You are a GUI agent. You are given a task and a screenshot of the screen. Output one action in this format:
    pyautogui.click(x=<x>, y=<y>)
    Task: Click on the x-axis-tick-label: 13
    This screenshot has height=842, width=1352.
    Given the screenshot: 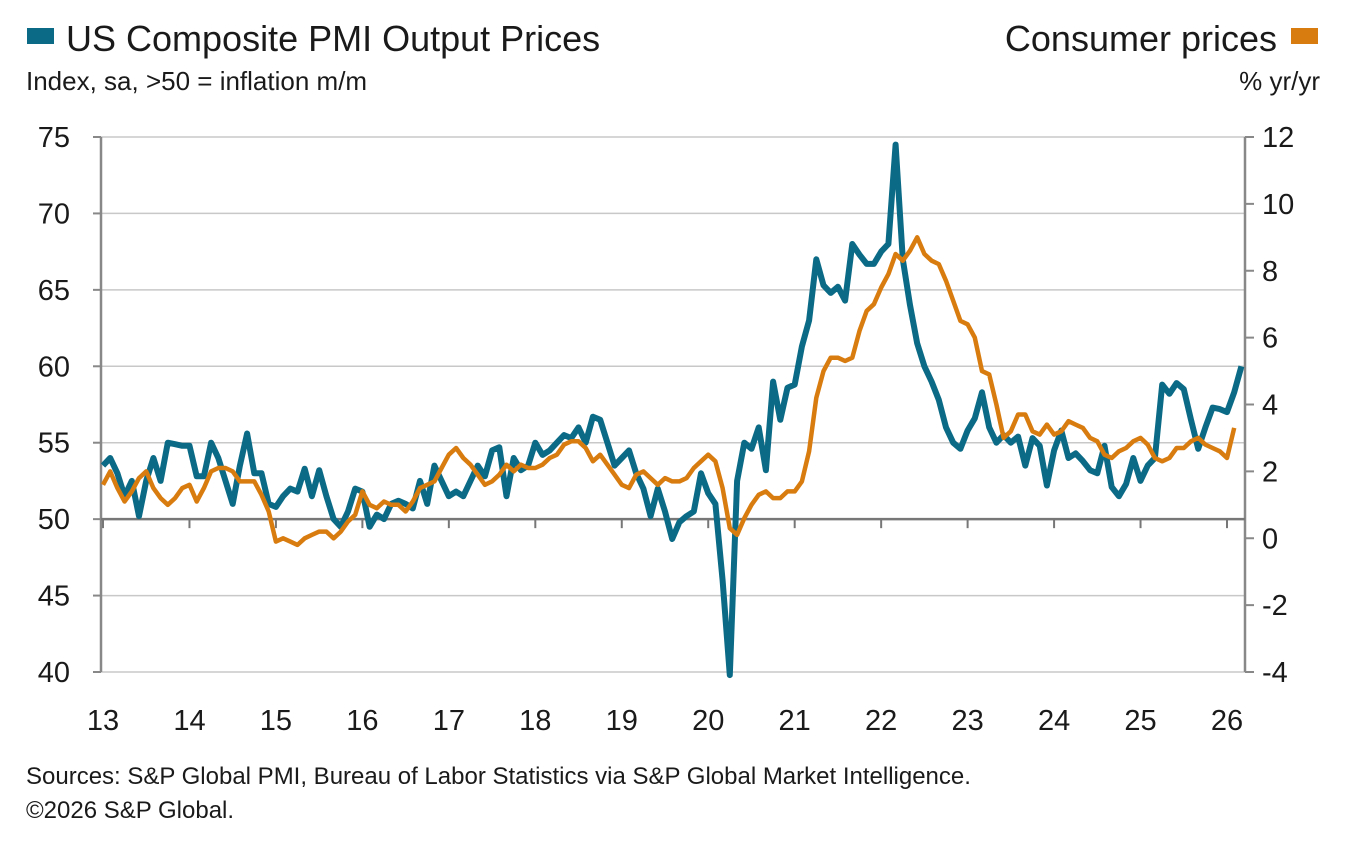 What is the action you would take?
    pyautogui.click(x=103, y=721)
    